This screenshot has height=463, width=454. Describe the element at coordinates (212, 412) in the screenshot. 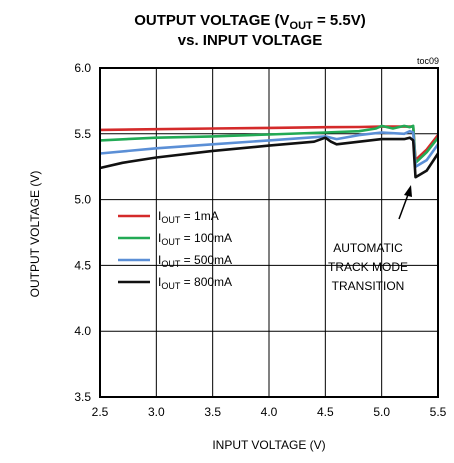

I see `x-tick-label: 3.5` at that location.